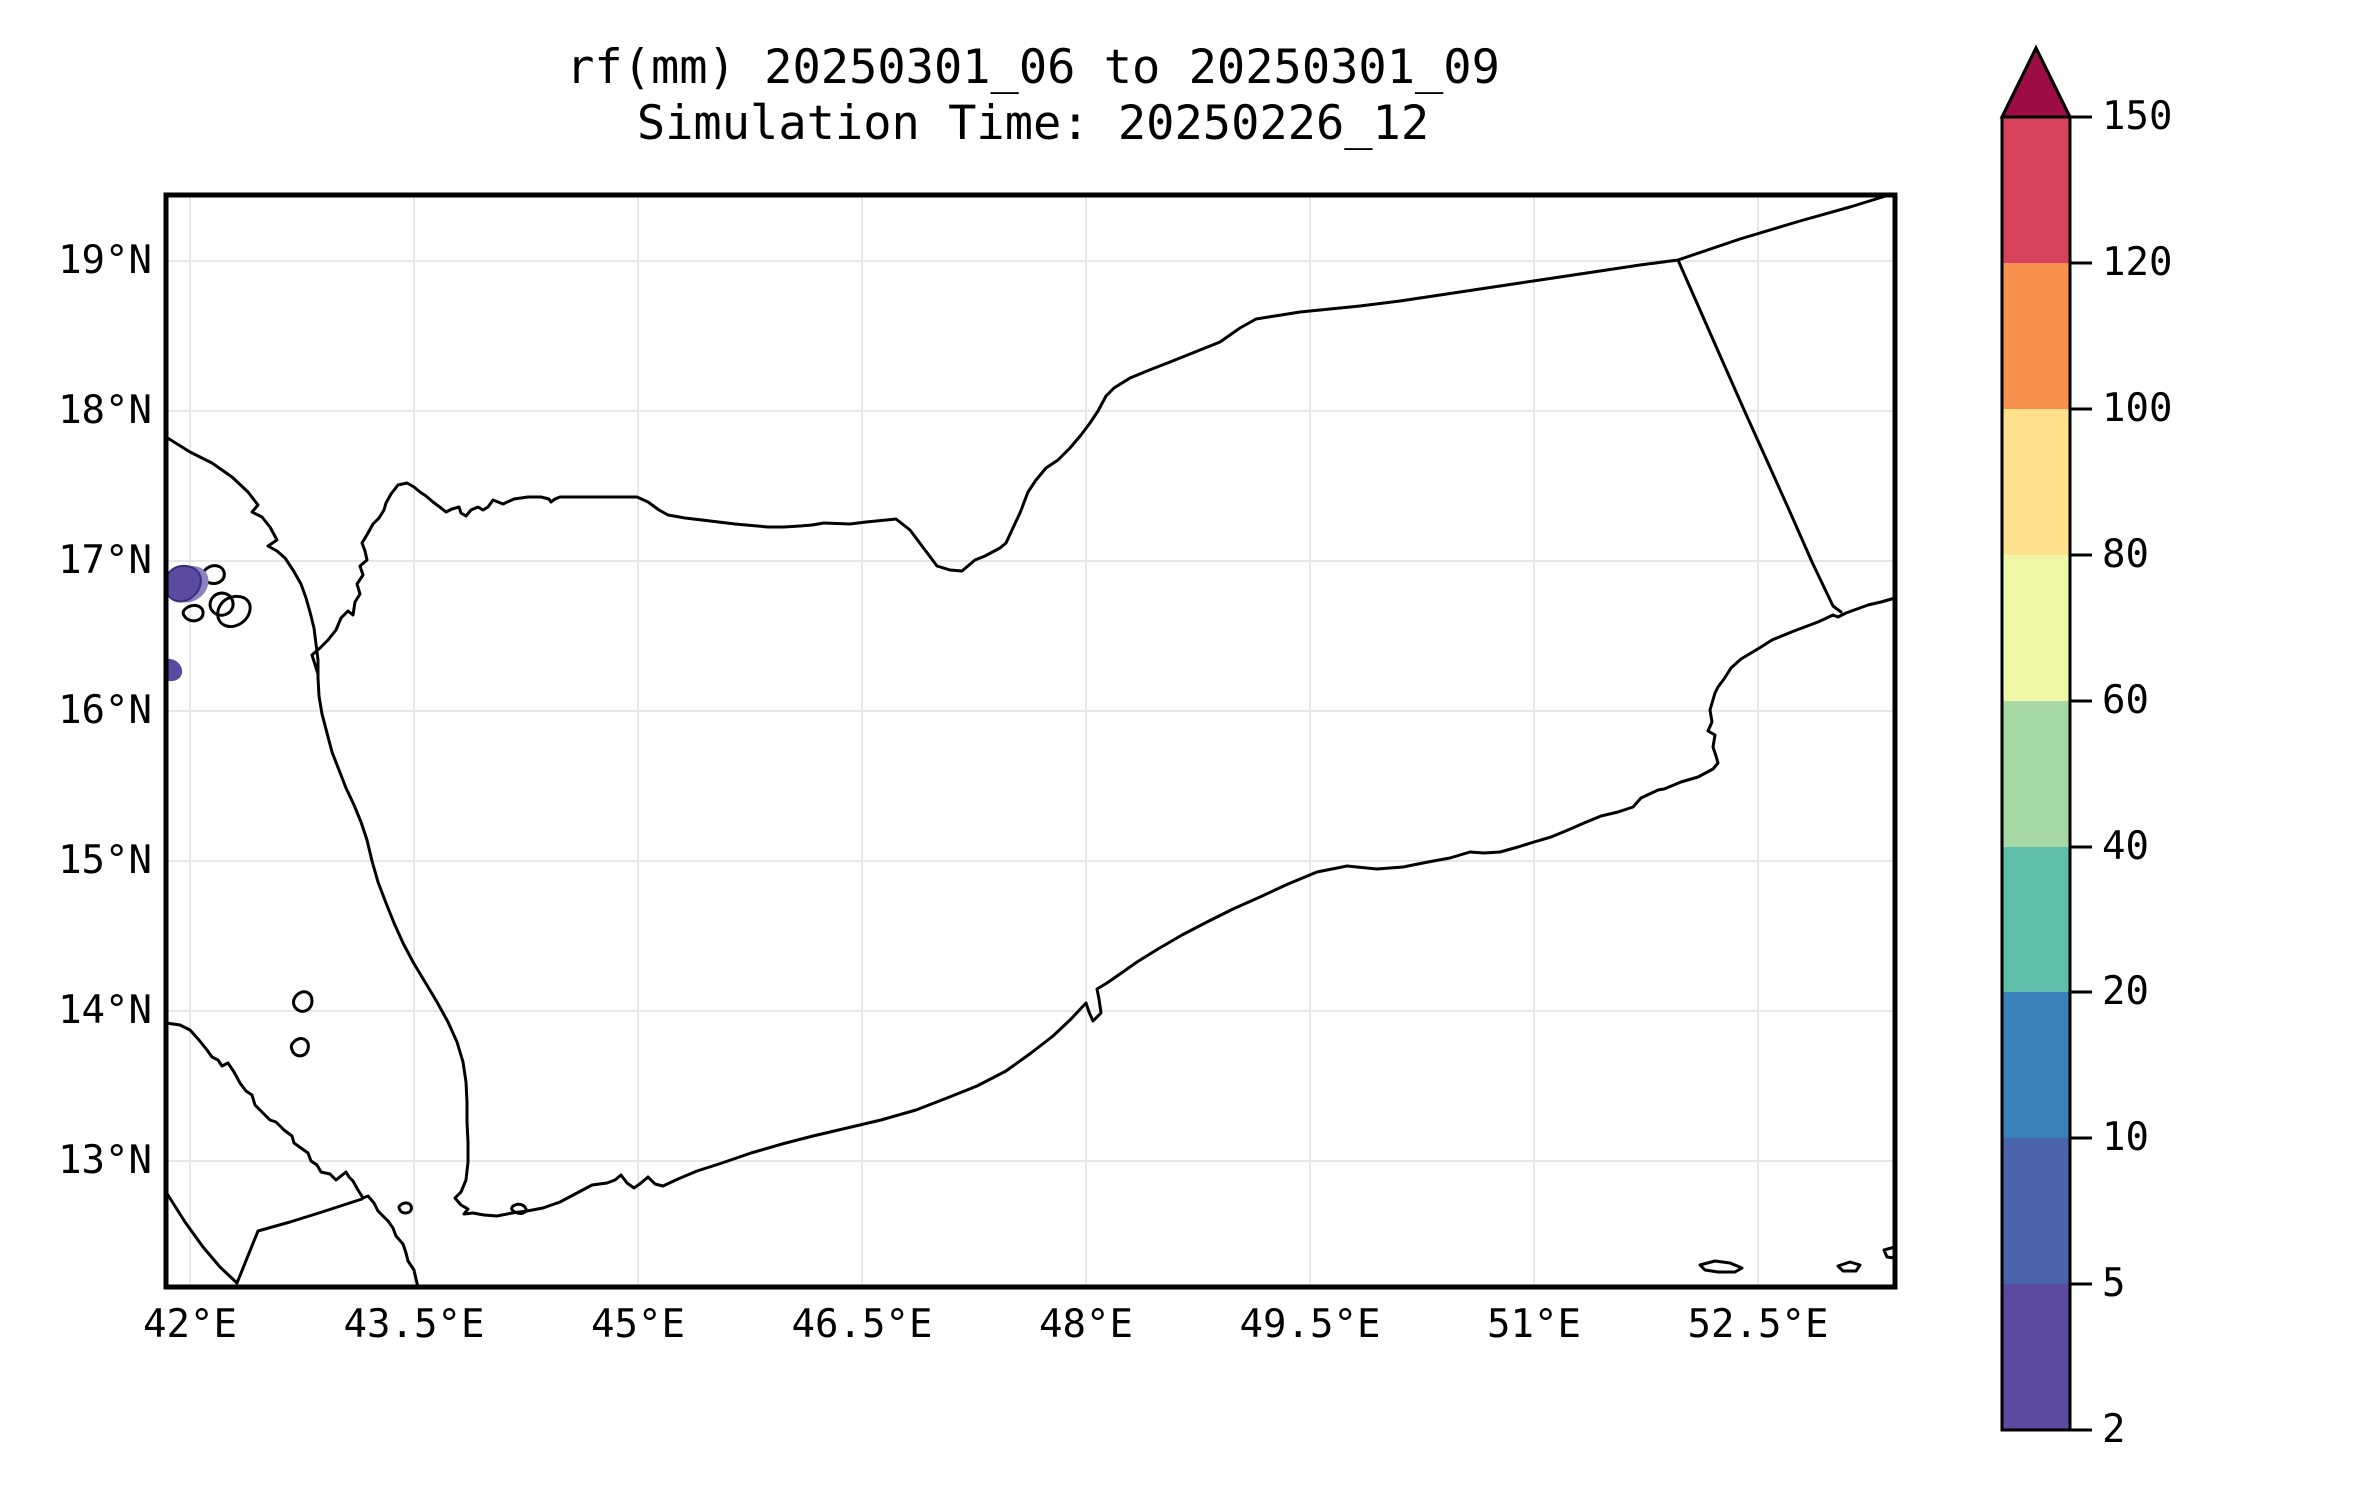 This screenshot has height=1500, width=2371. Describe the element at coordinates (105, 560) in the screenshot. I see `y-tick-17n: 17°N` at that location.